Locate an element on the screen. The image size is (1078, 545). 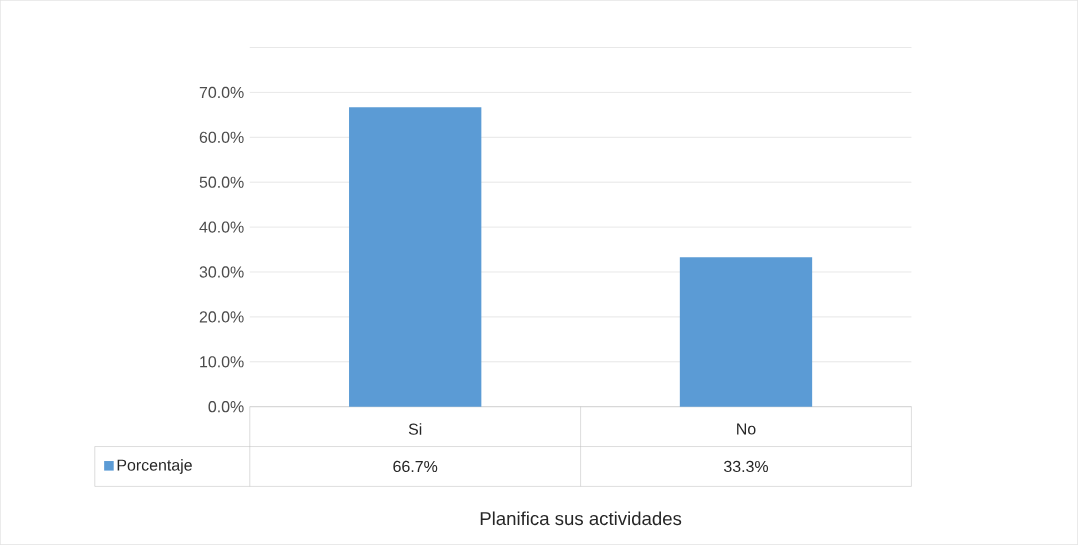
y-tick-label: 50.0% is located at coordinates (221, 182).